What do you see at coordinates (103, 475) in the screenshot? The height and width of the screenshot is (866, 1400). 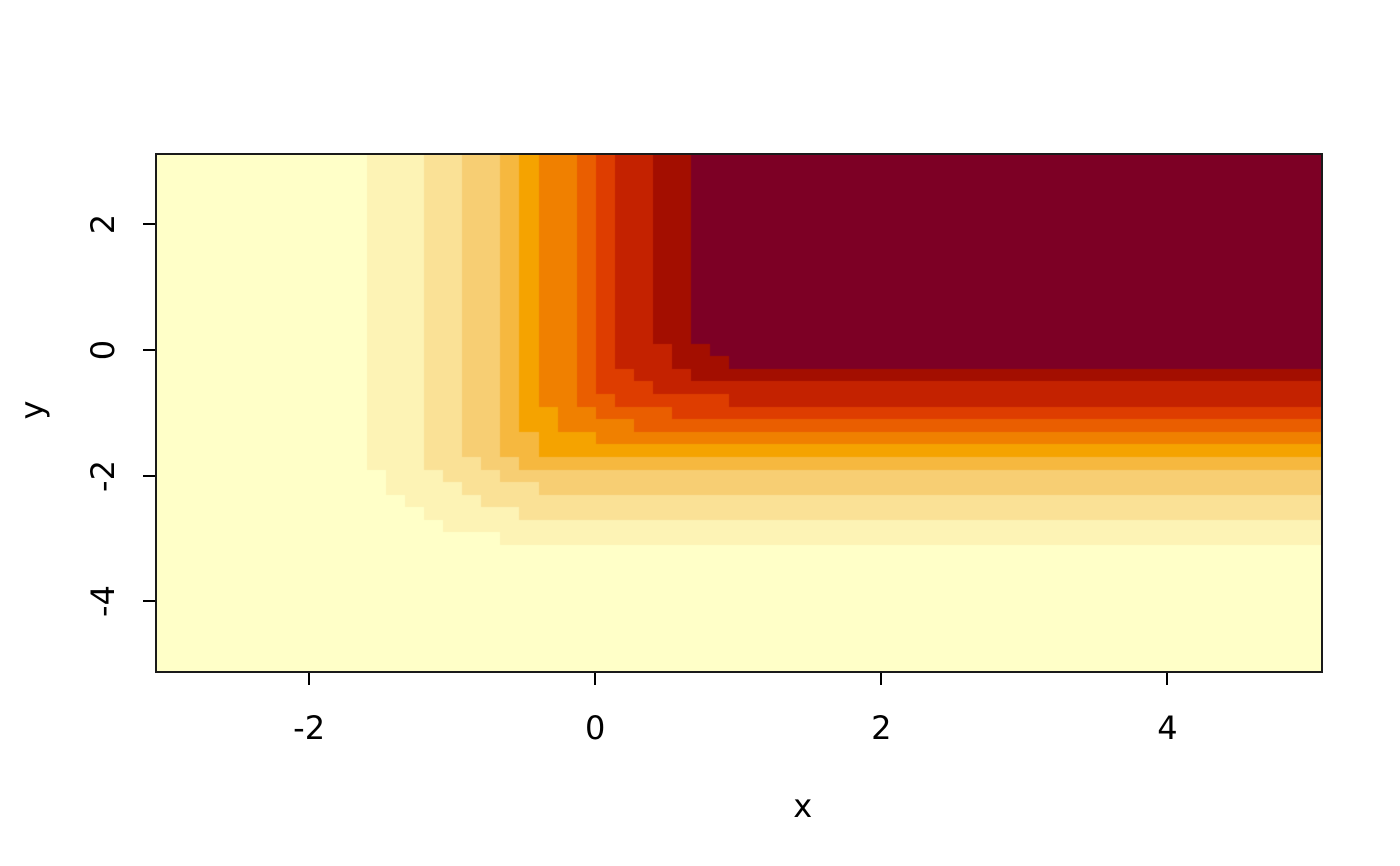 I see `y-tick-label: -2` at bounding box center [103, 475].